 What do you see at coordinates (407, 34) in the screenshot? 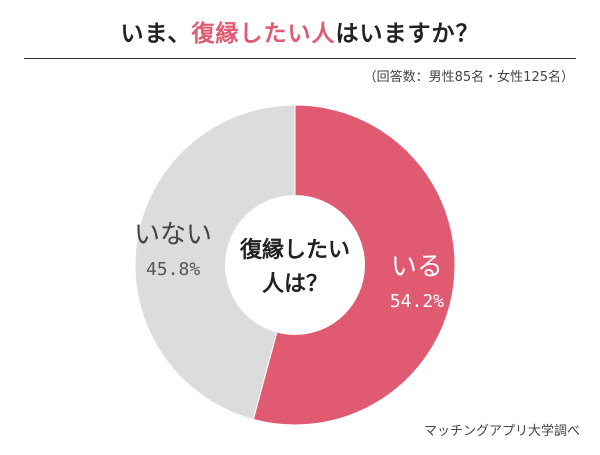
I see `title-suffix: はいますか？` at bounding box center [407, 34].